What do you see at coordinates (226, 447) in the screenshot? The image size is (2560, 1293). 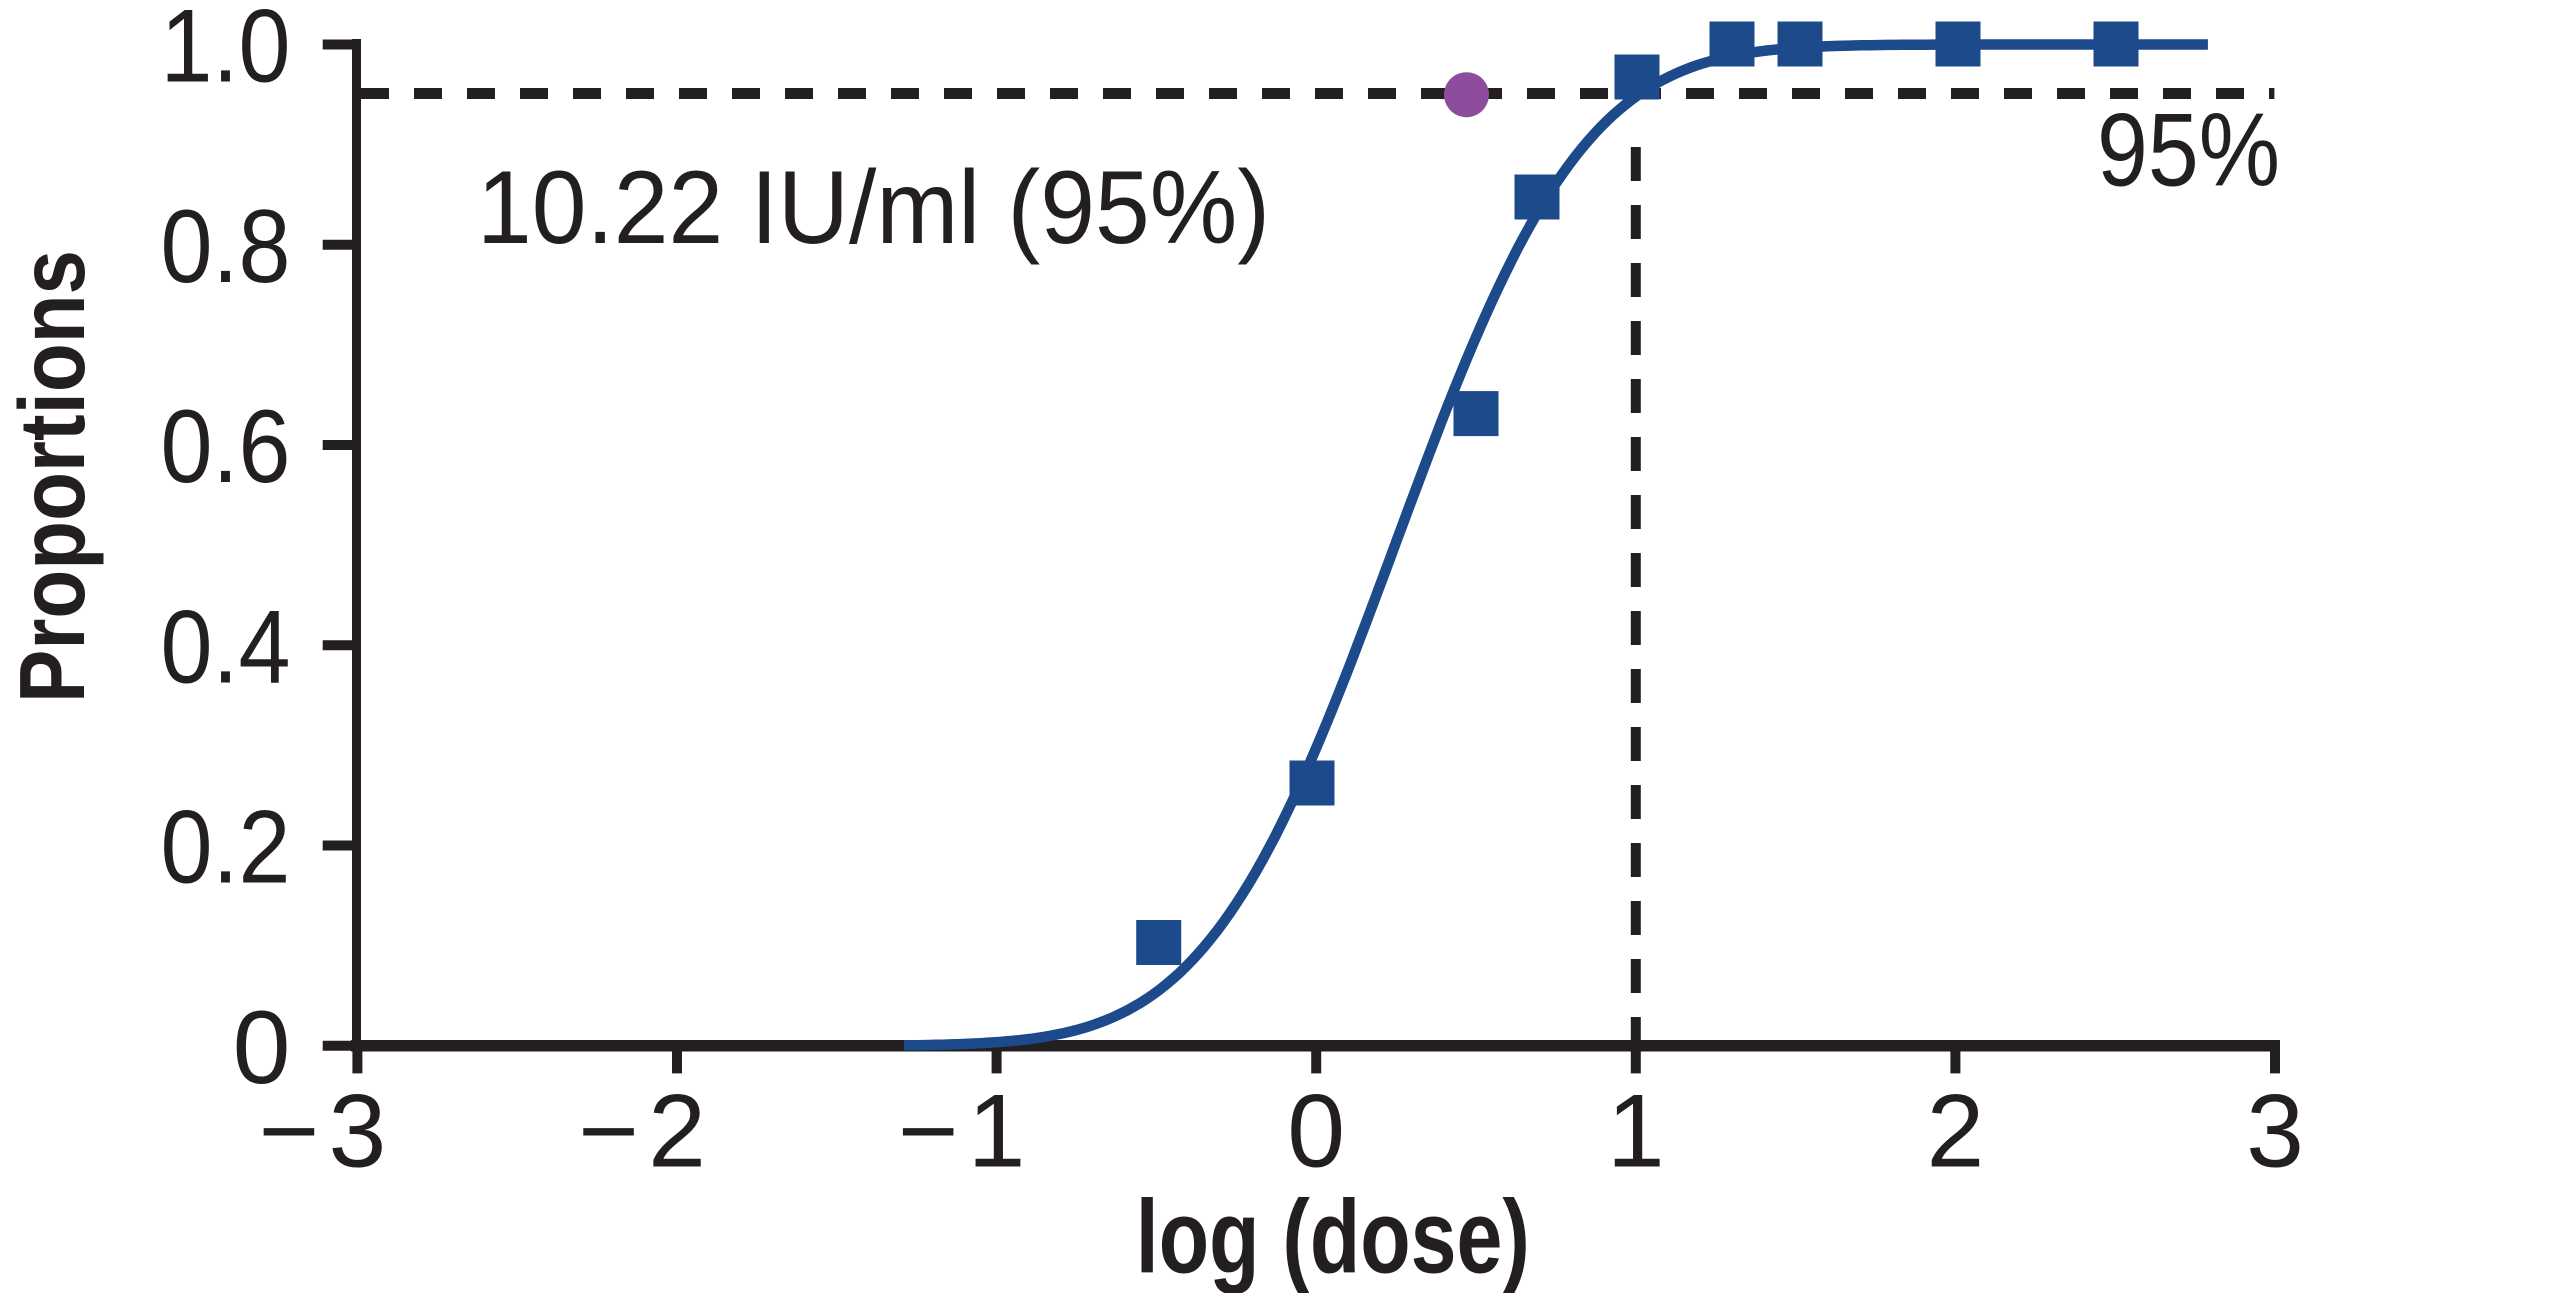 I see `svg-text: 0.6` at bounding box center [226, 447].